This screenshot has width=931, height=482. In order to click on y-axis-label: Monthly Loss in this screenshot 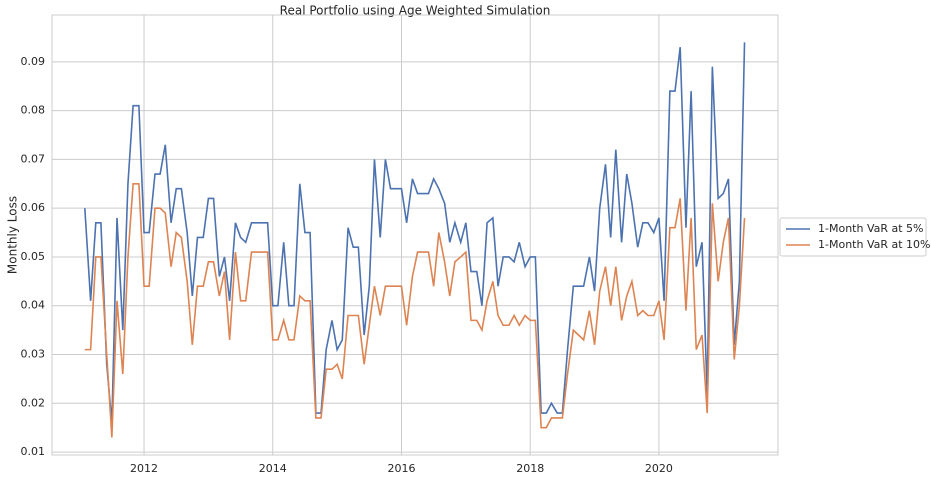, I will do `click(13, 235)`.